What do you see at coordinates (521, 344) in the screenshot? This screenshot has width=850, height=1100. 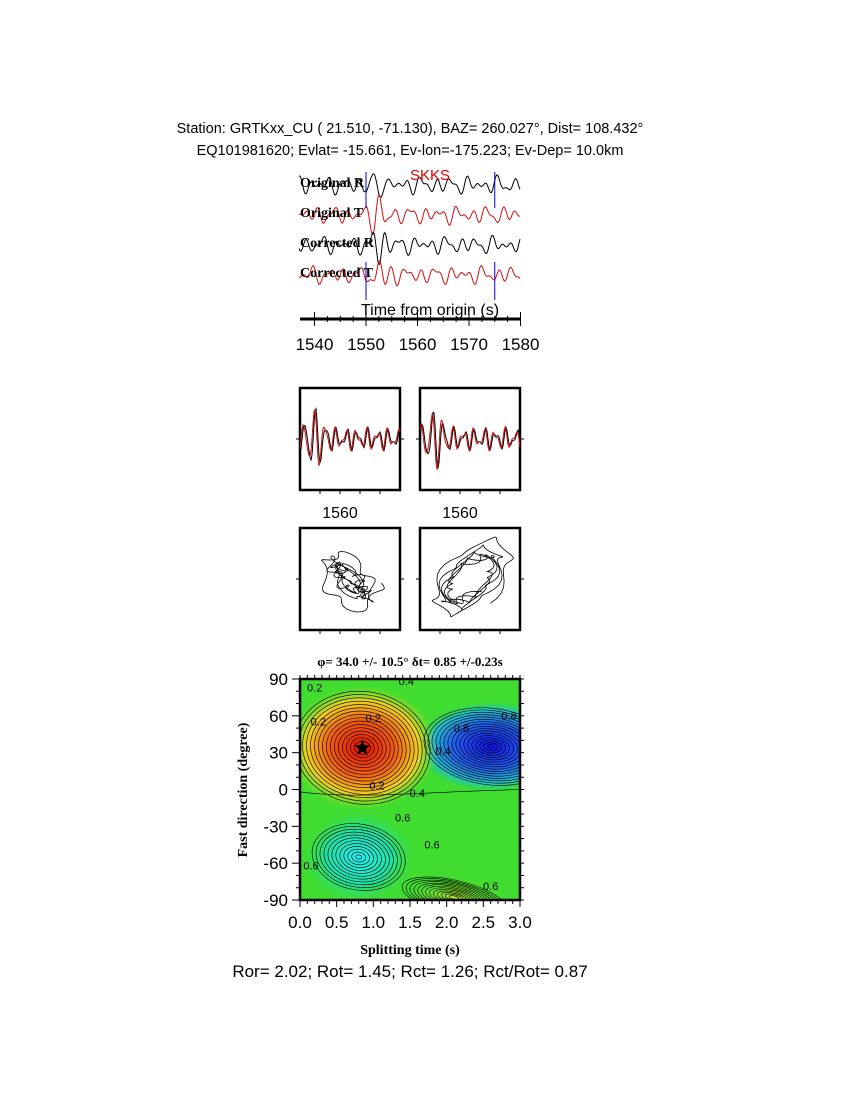 I see `time-tick-label: 1580` at bounding box center [521, 344].